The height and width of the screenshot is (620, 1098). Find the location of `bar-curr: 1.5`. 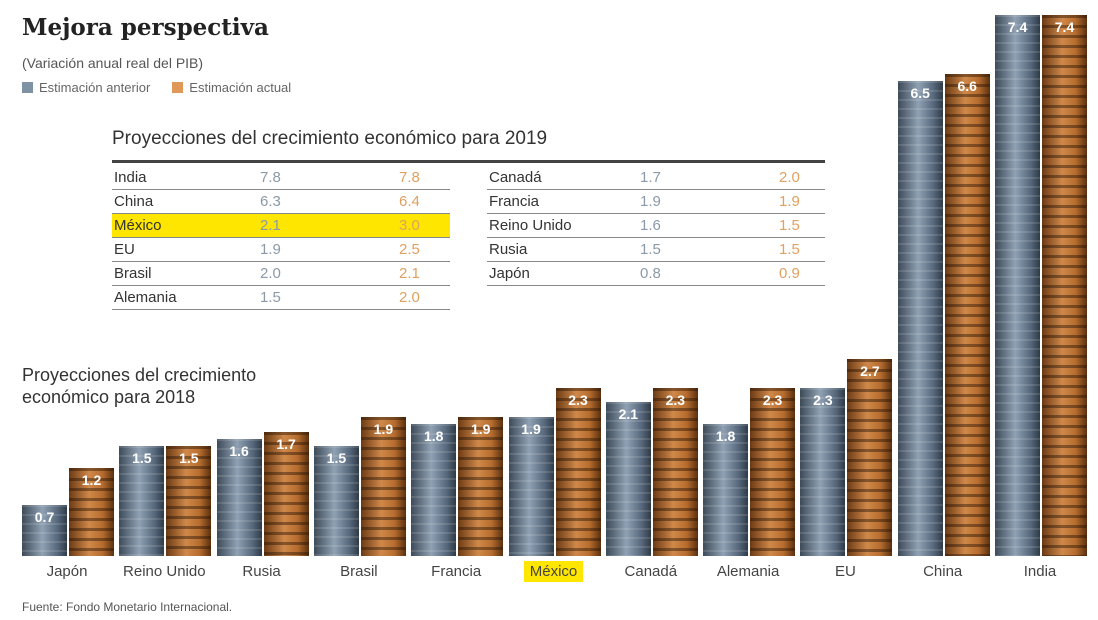

bar-curr: 1.5 is located at coordinates (189, 501).